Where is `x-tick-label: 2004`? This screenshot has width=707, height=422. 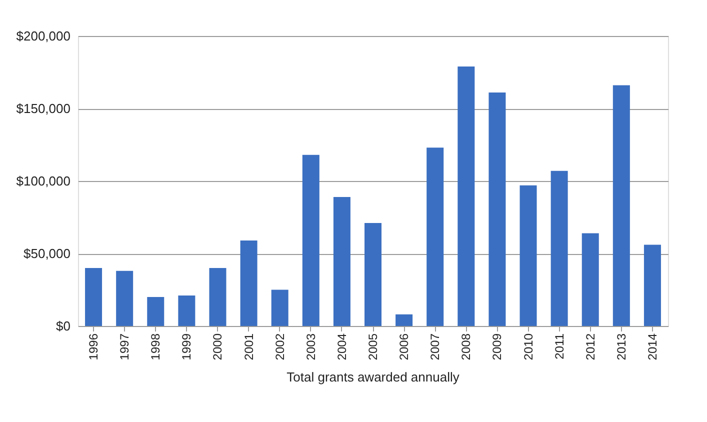 x-tick-label: 2004 is located at coordinates (341, 346).